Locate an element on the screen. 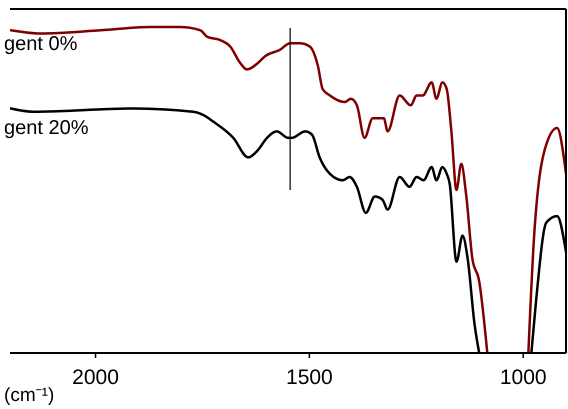 This screenshot has height=409, width=568. series-label: gent 20% is located at coordinates (46, 128).